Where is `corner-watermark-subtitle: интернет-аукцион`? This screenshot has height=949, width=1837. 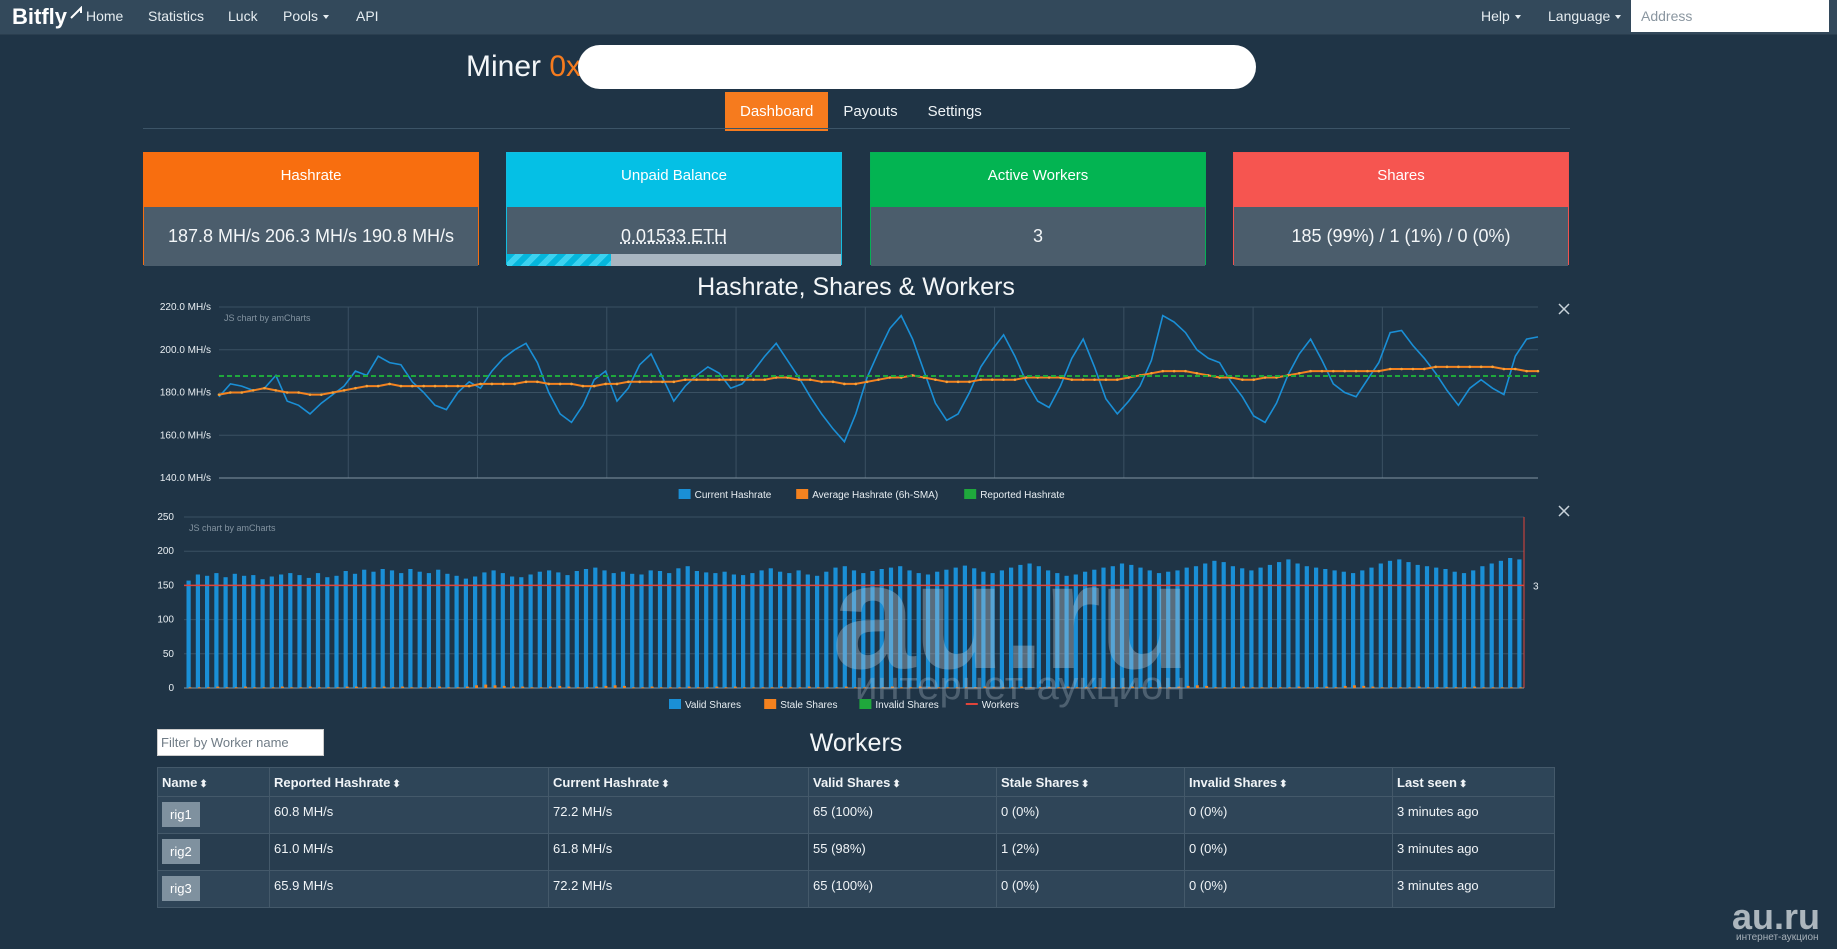 corner-watermark-subtitle: интернет-аукцион is located at coordinates (1777, 937).